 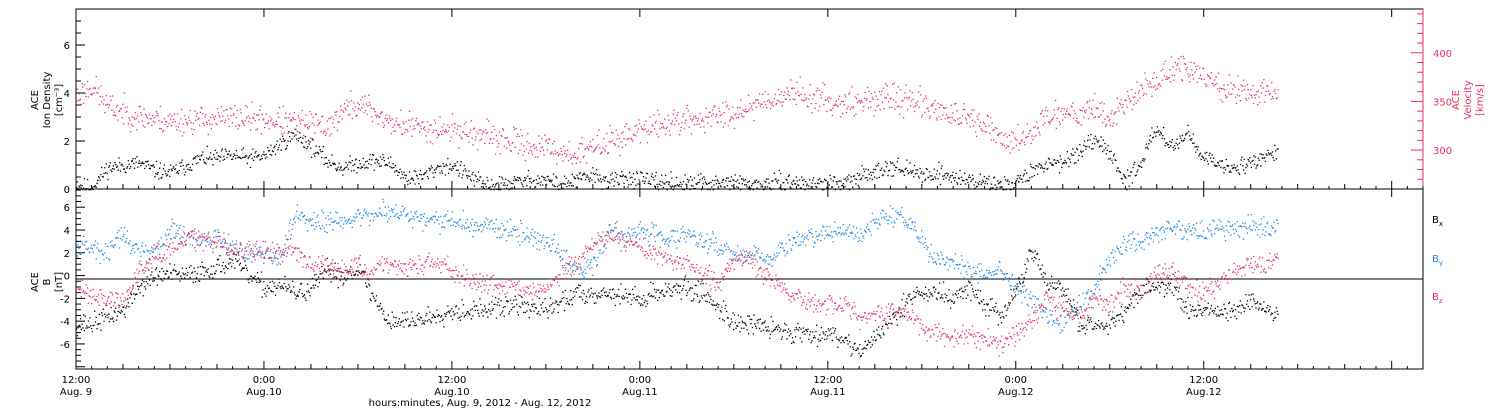 I want to click on x-tick-label-time: 12:00, so click(x=1203, y=380).